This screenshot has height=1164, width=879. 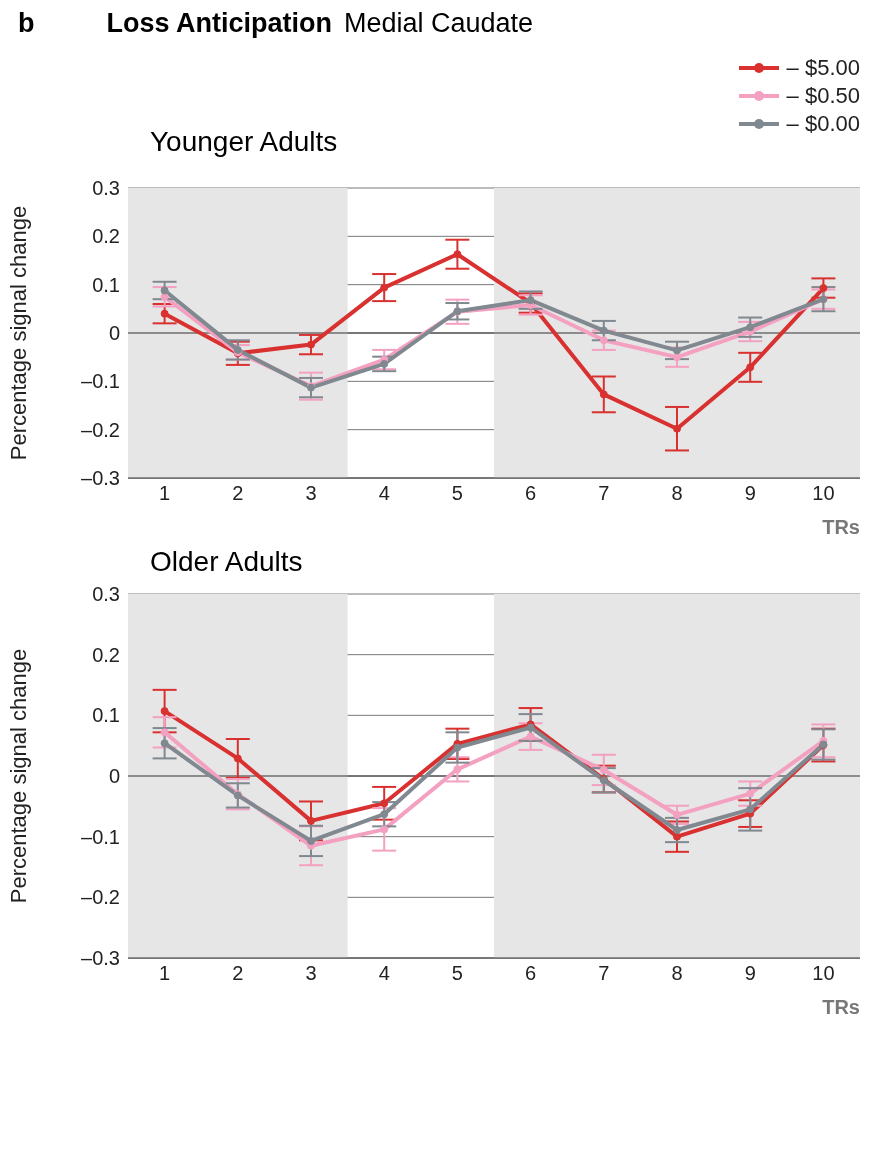 What do you see at coordinates (26, 23) in the screenshot?
I see `text: b` at bounding box center [26, 23].